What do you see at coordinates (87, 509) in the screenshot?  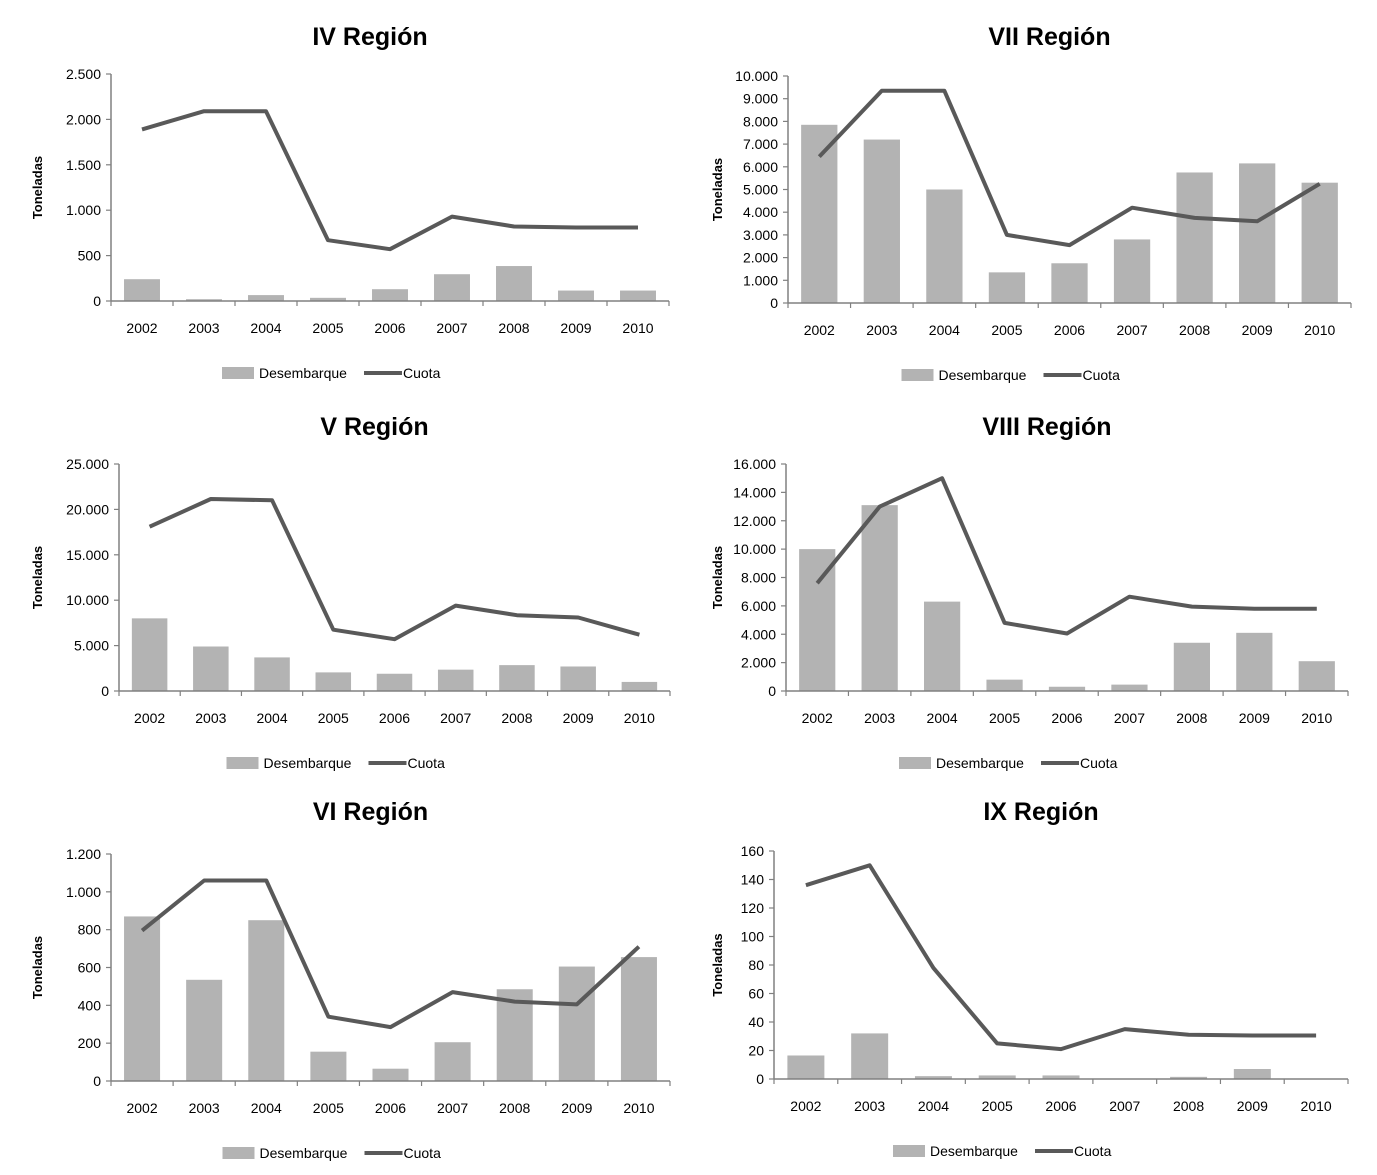 I see `y-tick-label: 20.000` at bounding box center [87, 509].